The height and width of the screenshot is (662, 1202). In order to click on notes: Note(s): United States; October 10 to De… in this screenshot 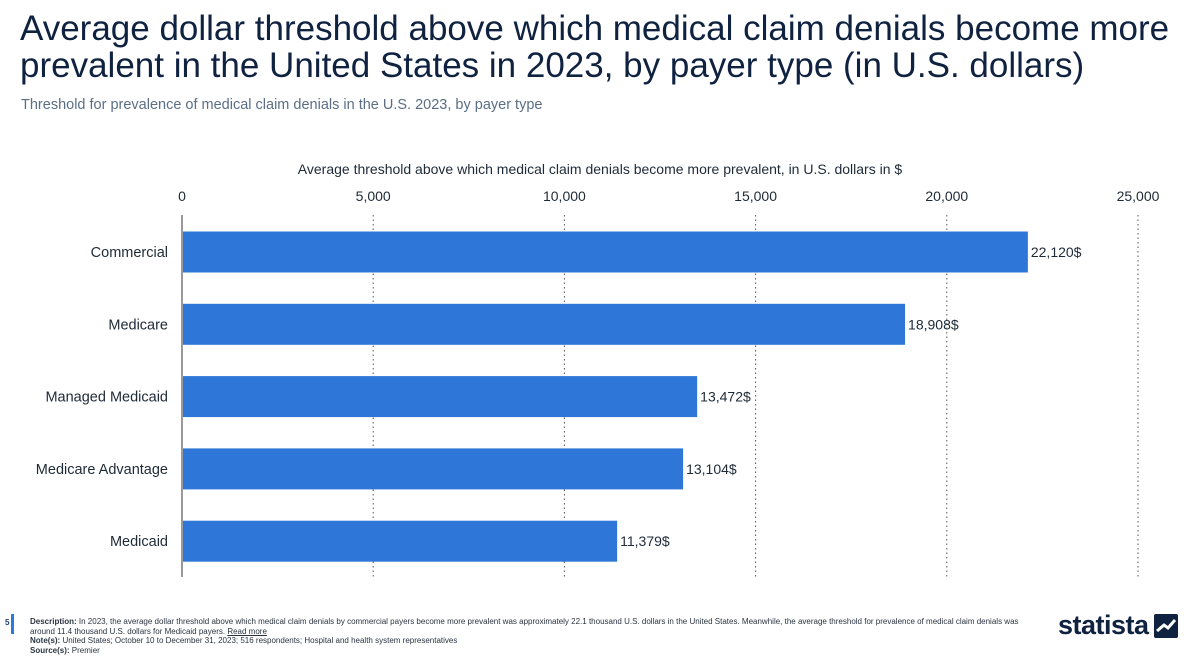, I will do `click(530, 641)`.